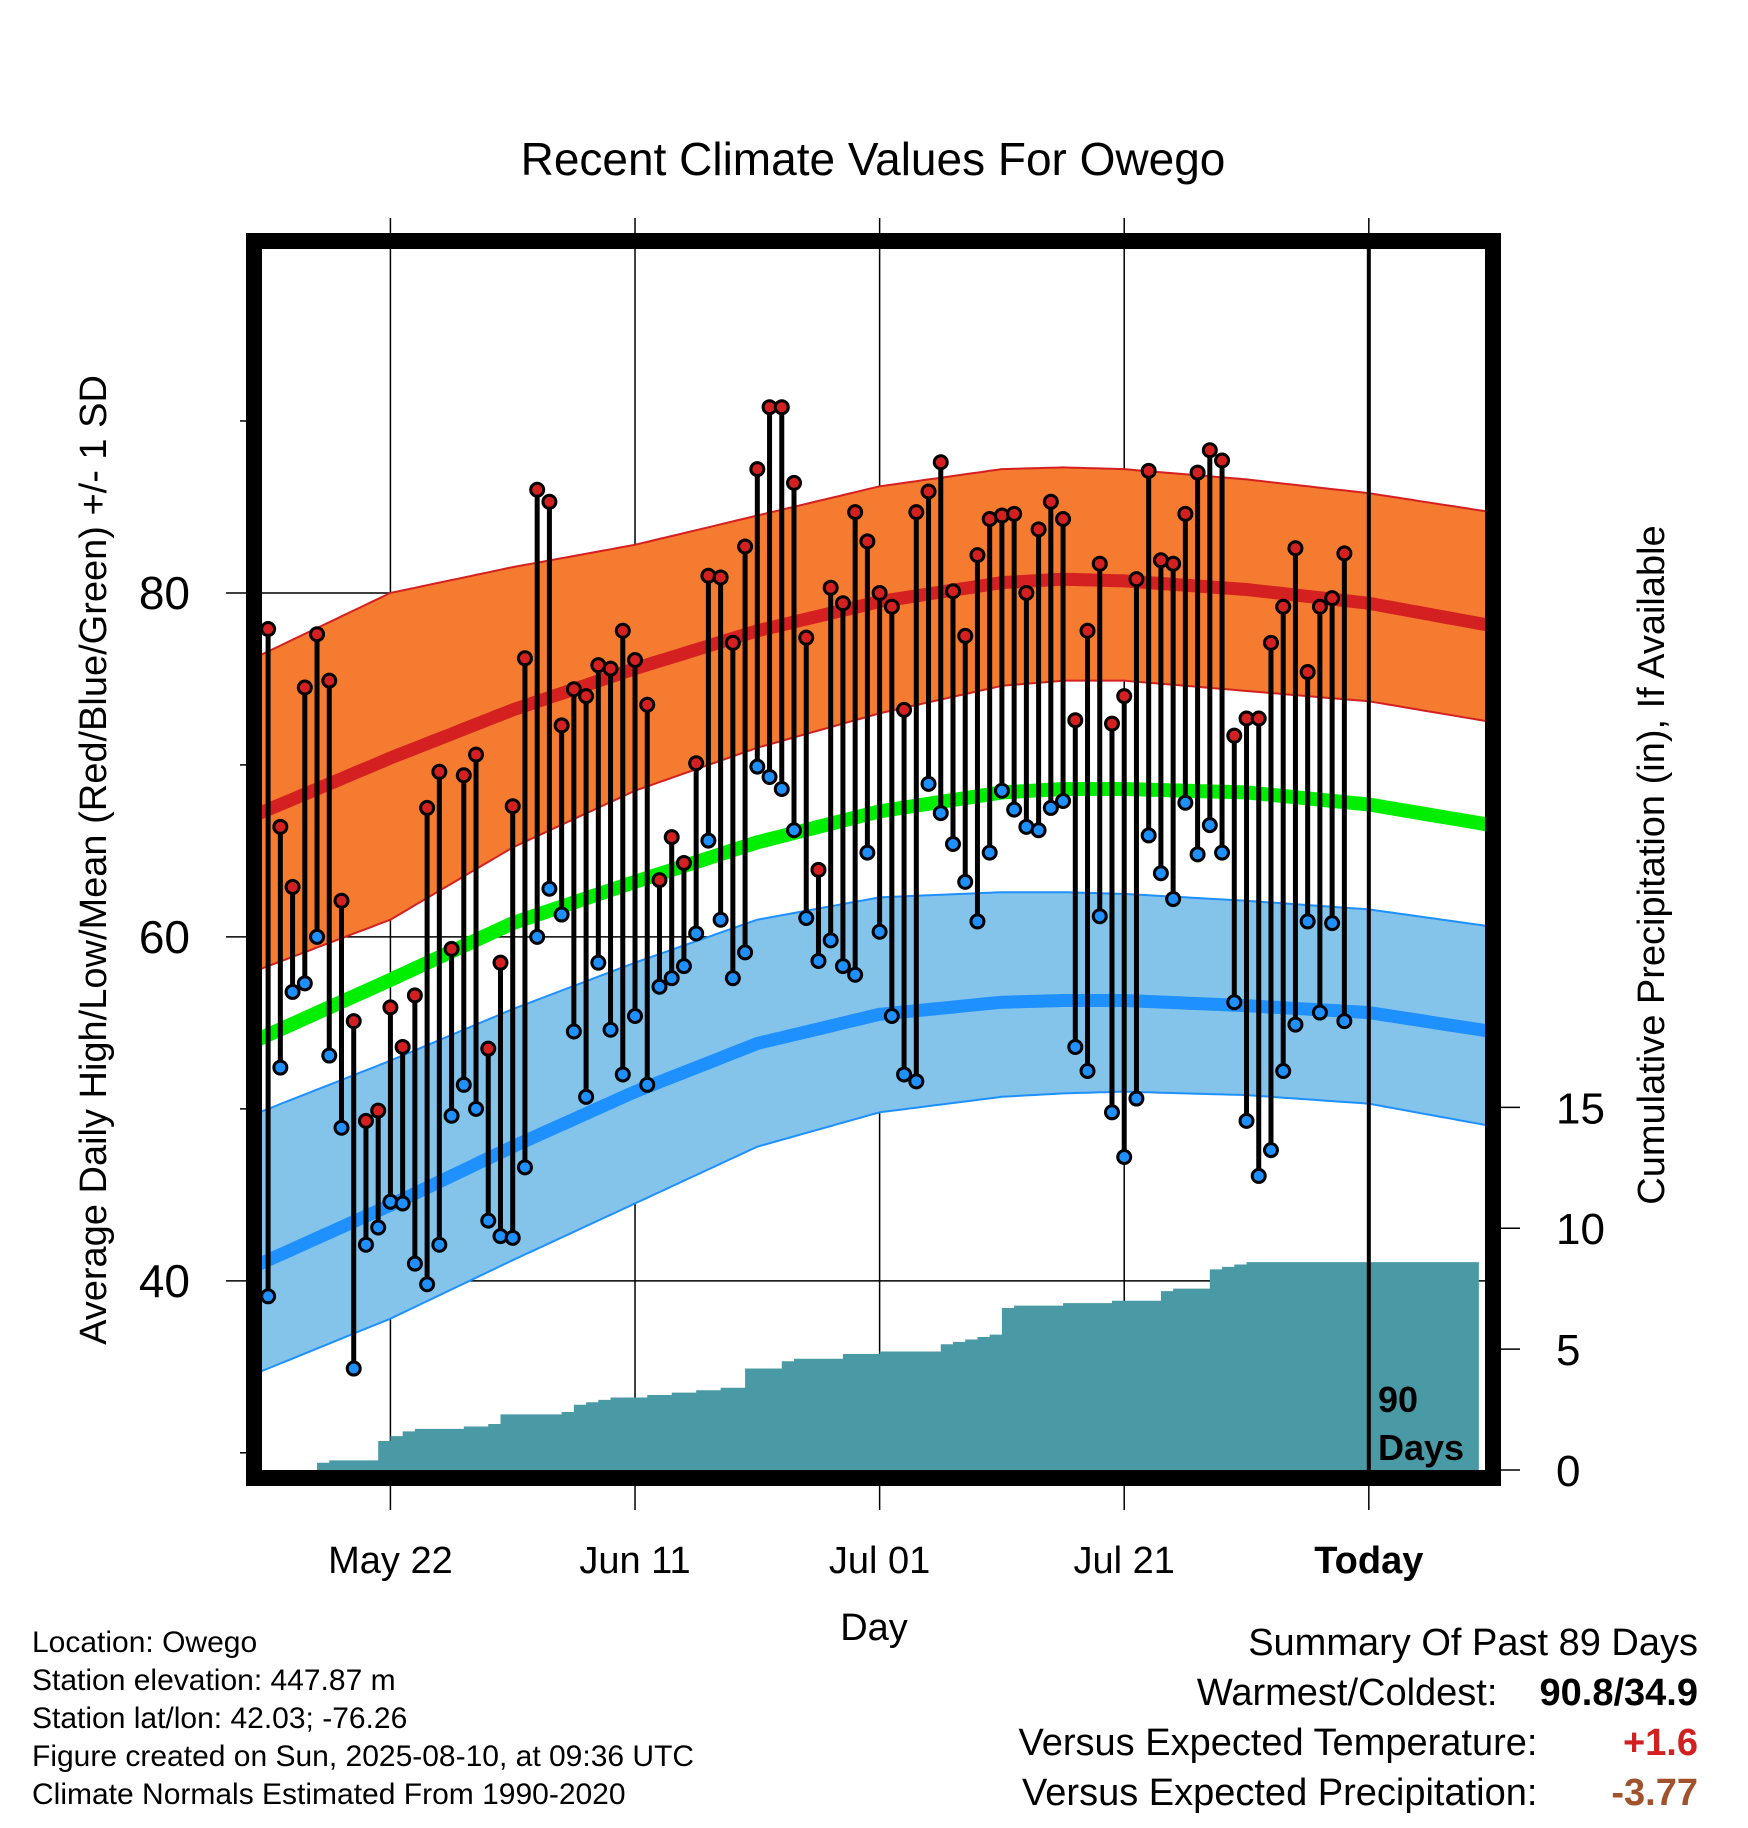 The height and width of the screenshot is (1828, 1748). I want to click on summary-warmest-label: Warmest/Coldest:, so click(1347, 1693).